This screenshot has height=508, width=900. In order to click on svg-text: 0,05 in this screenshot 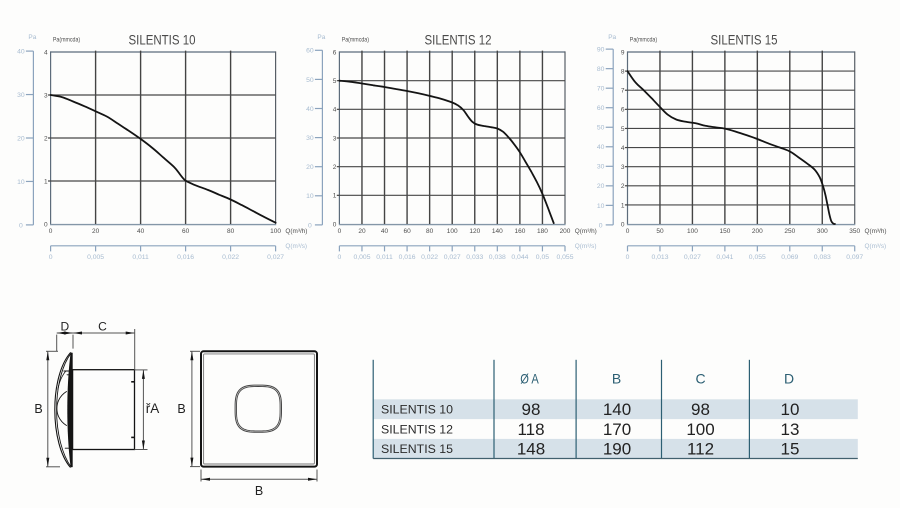, I will do `click(542, 257)`.